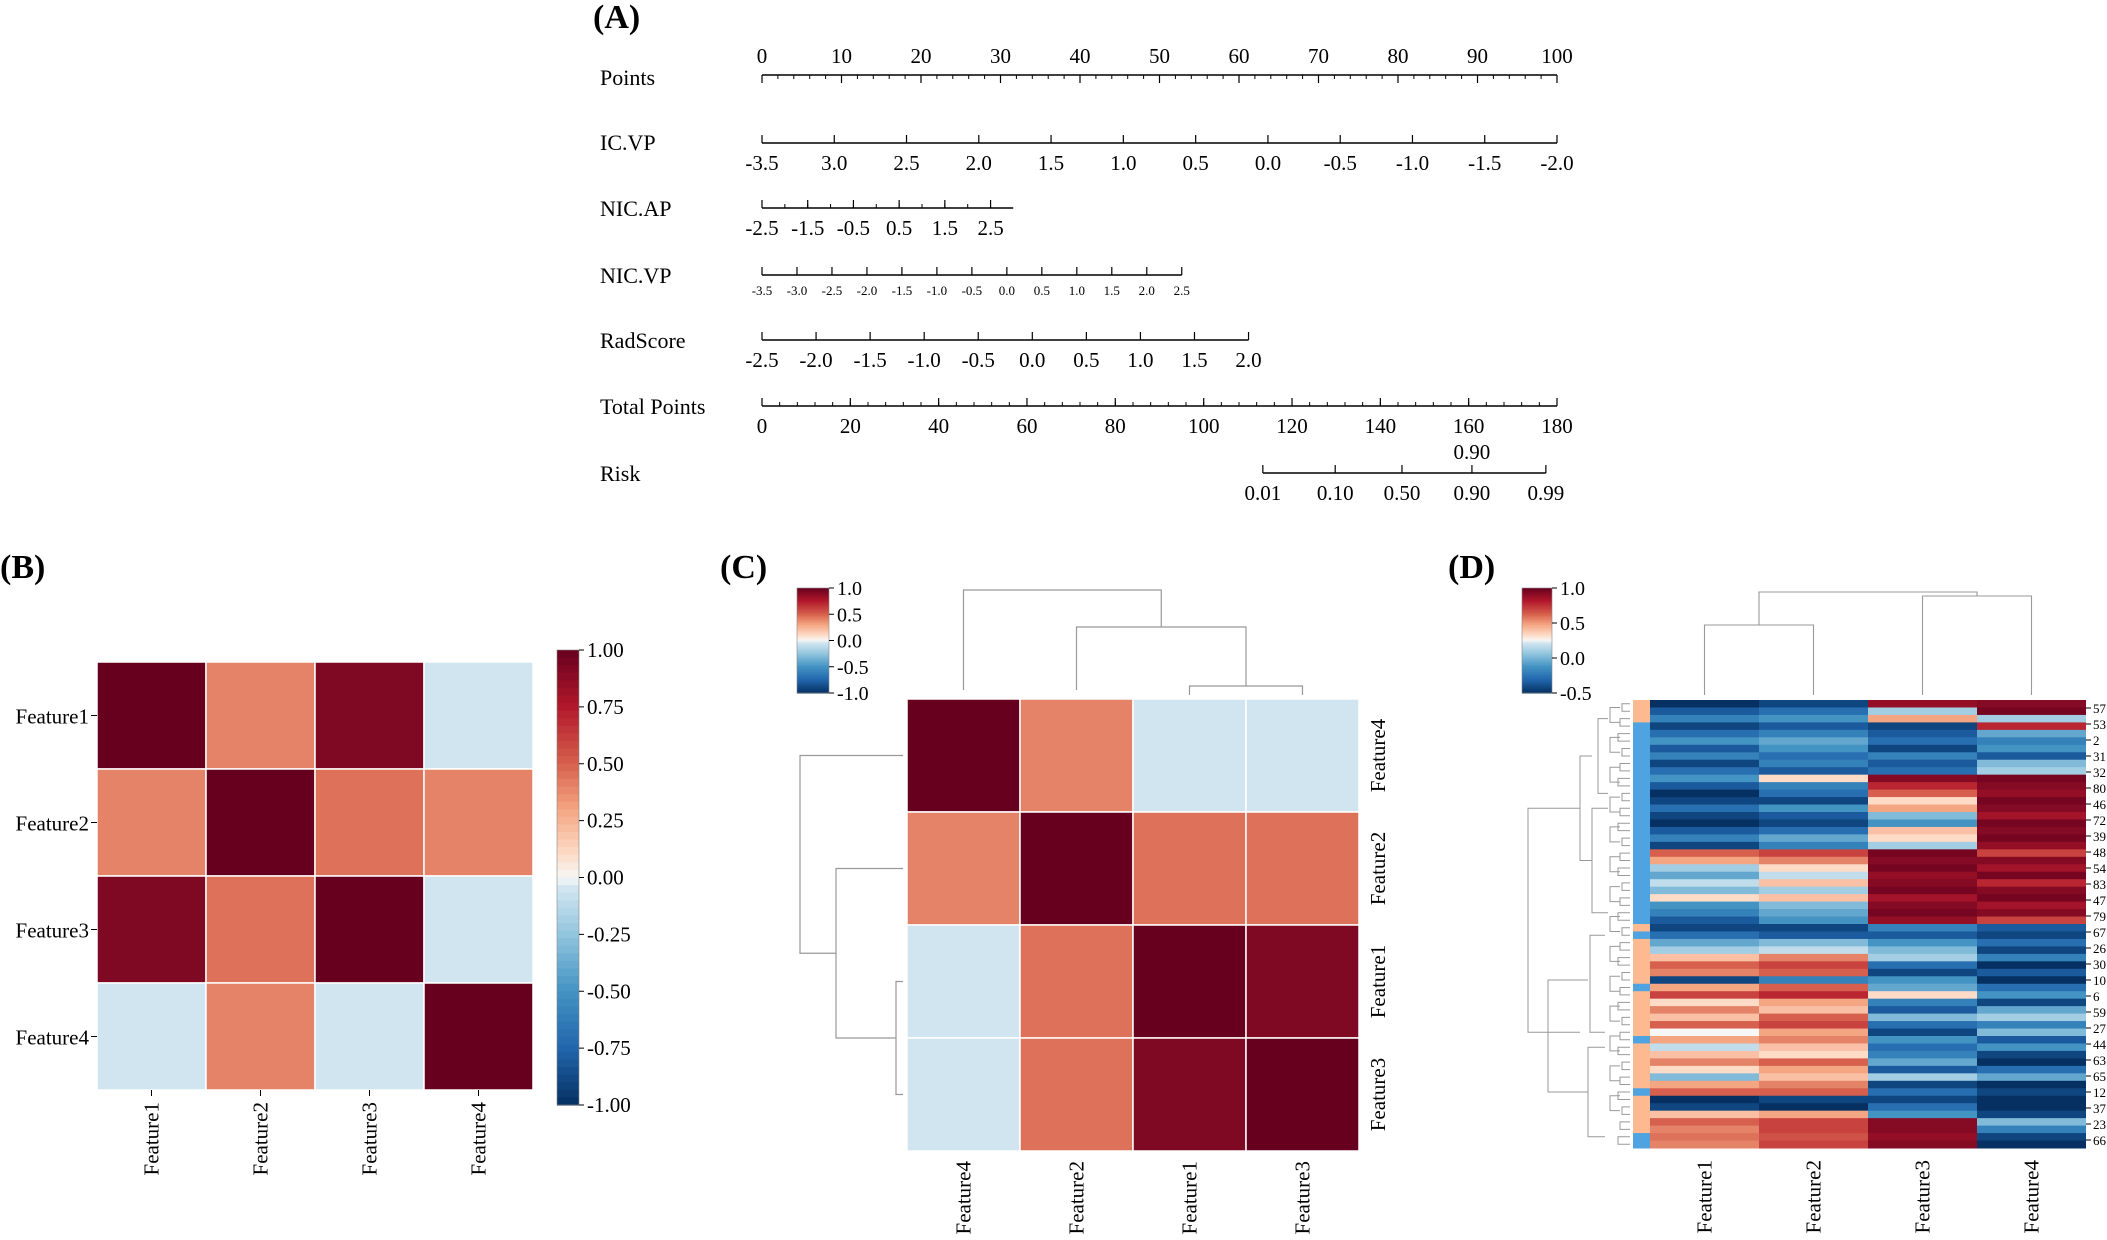  I want to click on tick-label: 1.5, so click(1051, 163).